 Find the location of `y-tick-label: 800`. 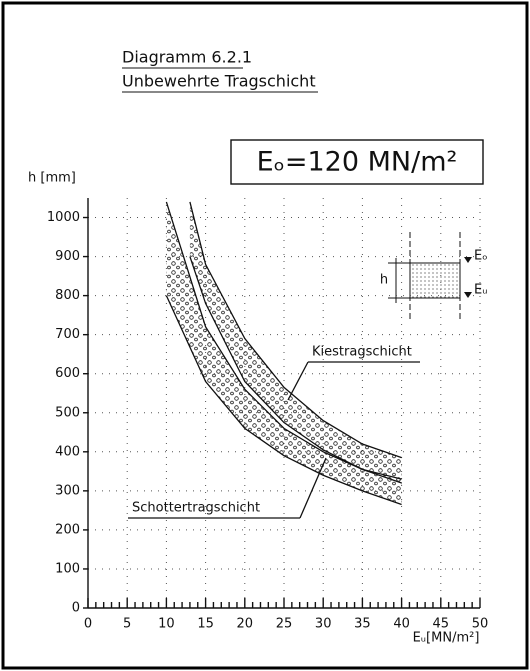

y-tick-label: 800 is located at coordinates (67, 295).